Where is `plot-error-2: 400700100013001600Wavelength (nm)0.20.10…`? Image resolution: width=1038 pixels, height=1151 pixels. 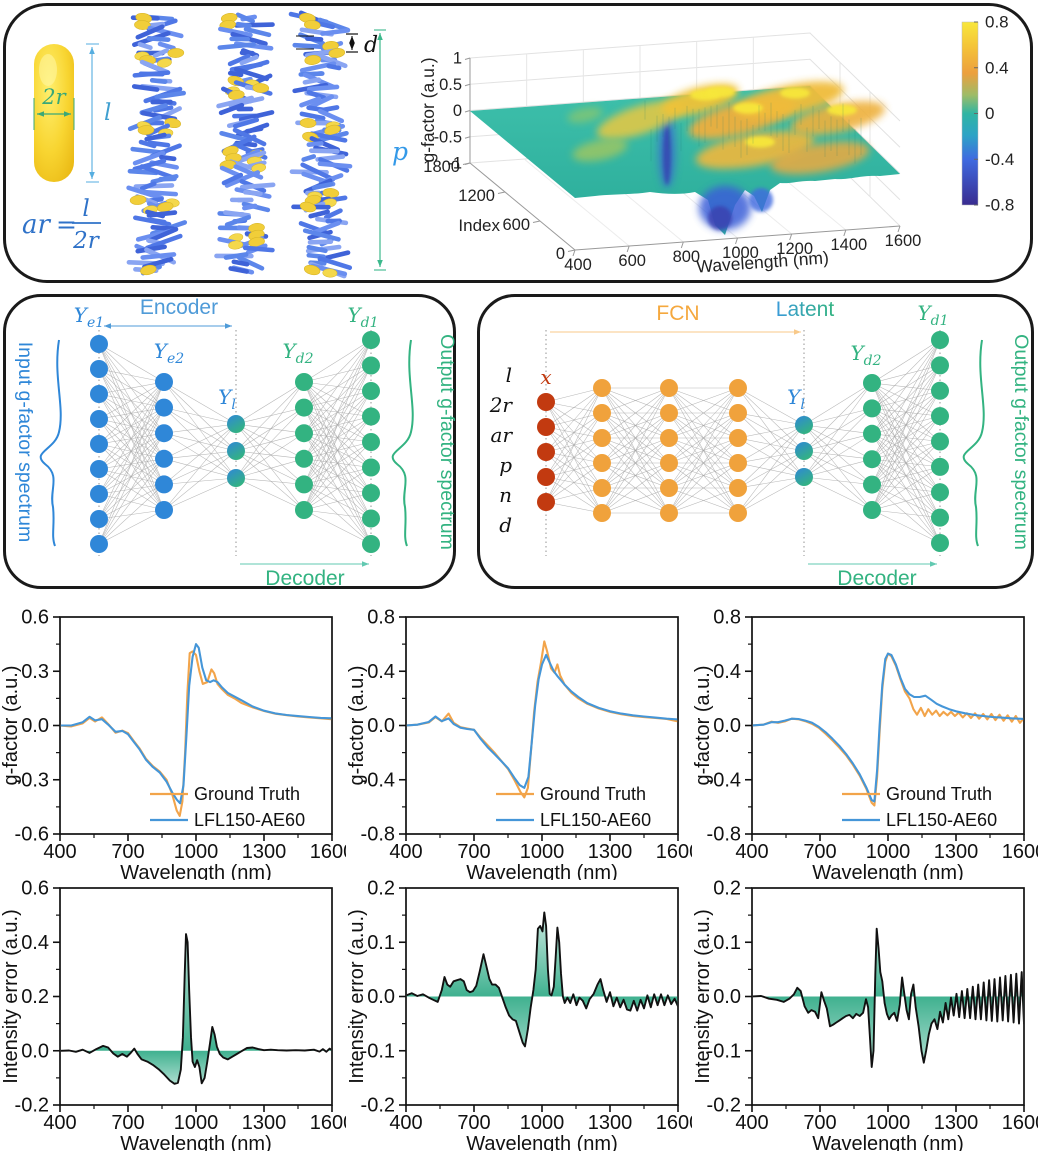 plot-error-2: 400700100013001600Wavelength (nm)0.20.10… is located at coordinates (519, 1010).